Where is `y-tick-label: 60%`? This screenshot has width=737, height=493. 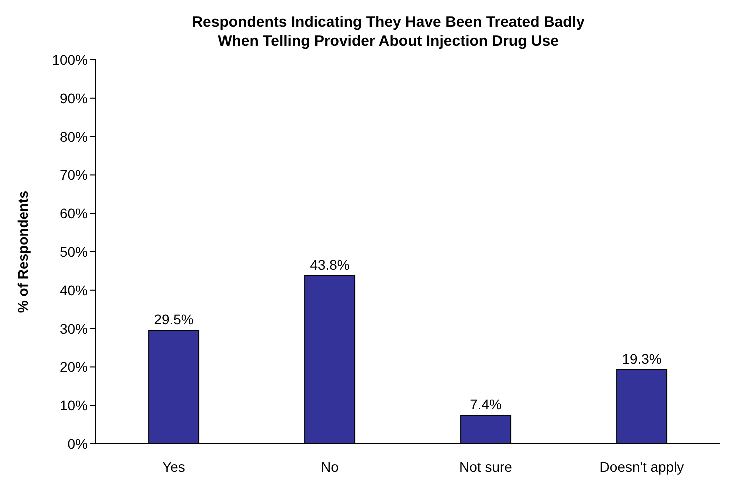
y-tick-label: 60% is located at coordinates (74, 214).